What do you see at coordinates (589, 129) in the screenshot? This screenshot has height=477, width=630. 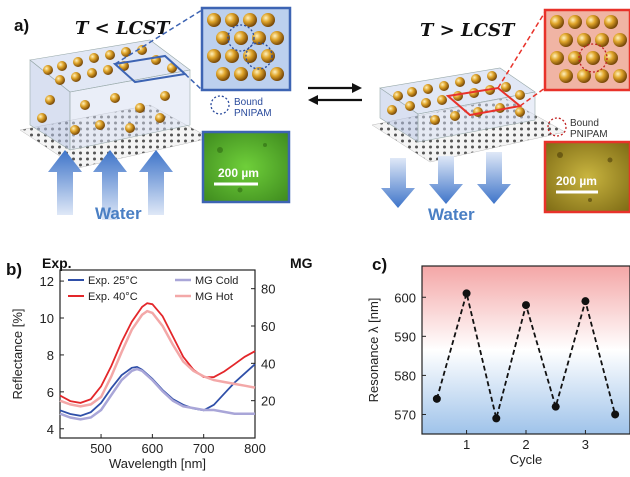 I see `right-legend-label: Bound PNIPAM` at bounding box center [589, 129].